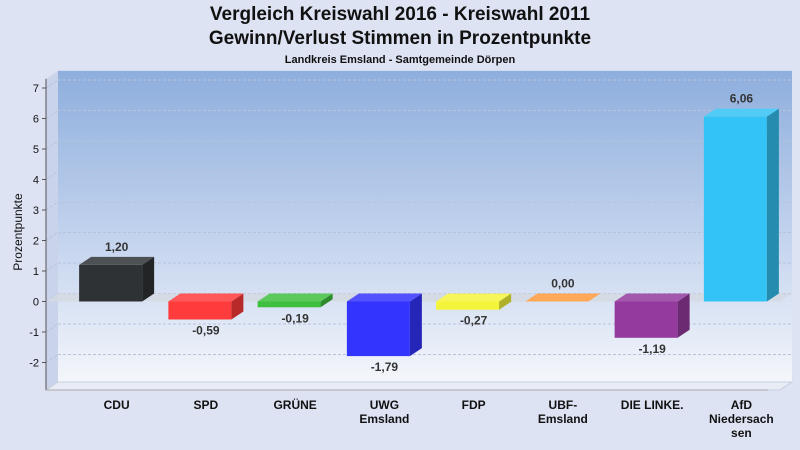 This screenshot has width=800, height=450. What do you see at coordinates (36, 120) in the screenshot?
I see `y-tick-label: 6` at bounding box center [36, 120].